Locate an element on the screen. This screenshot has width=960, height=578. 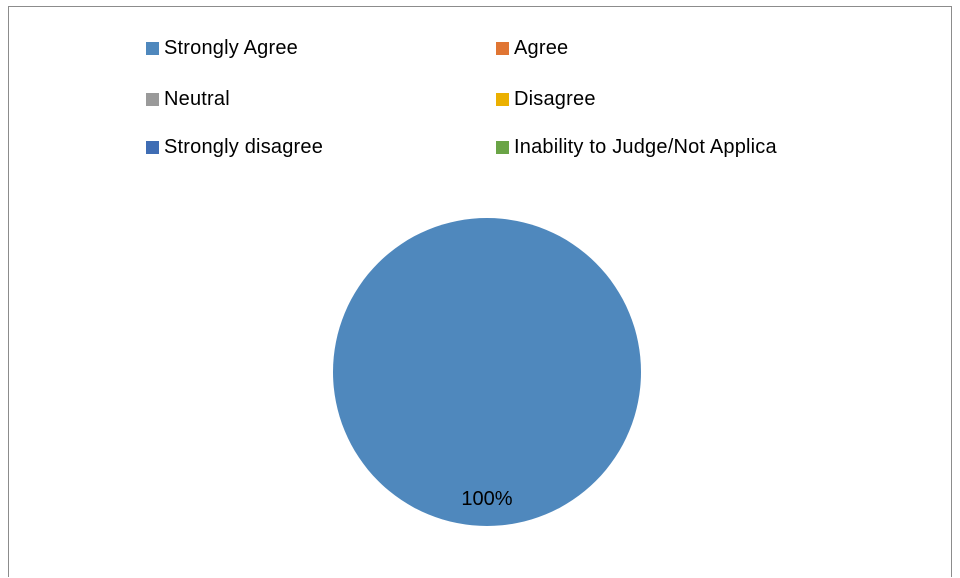
pie-data-label: 100% is located at coordinates (486, 499).